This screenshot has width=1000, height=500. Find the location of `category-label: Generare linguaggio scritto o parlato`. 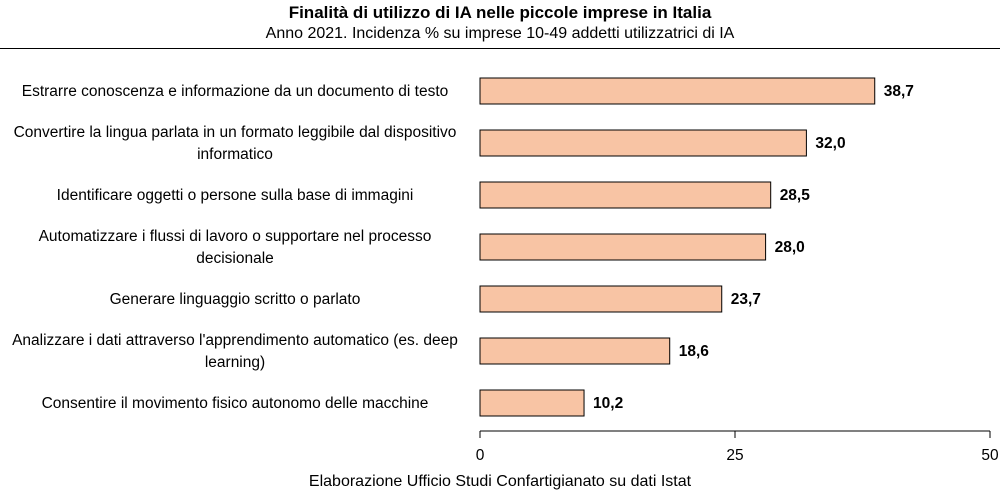

category-label: Generare linguaggio scritto o parlato is located at coordinates (235, 299).